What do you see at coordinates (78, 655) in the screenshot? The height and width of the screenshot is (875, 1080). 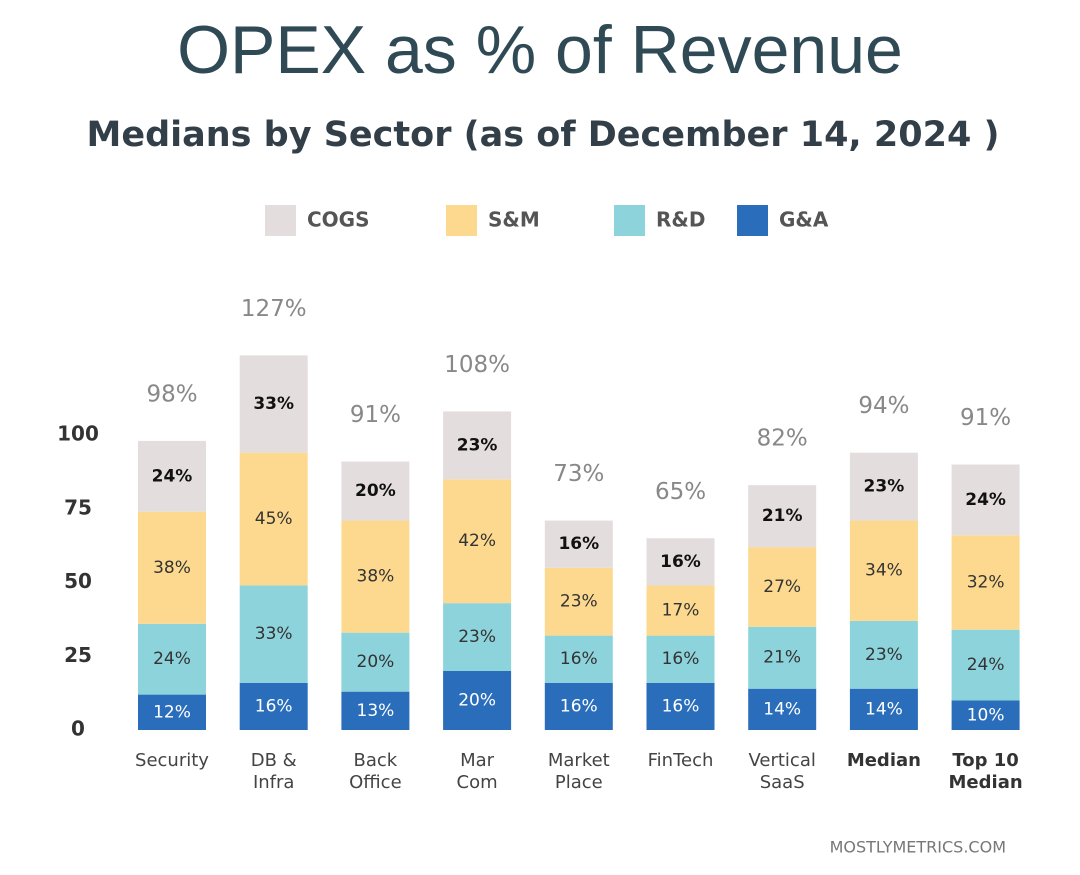 I see `y-tick-label: 25` at bounding box center [78, 655].